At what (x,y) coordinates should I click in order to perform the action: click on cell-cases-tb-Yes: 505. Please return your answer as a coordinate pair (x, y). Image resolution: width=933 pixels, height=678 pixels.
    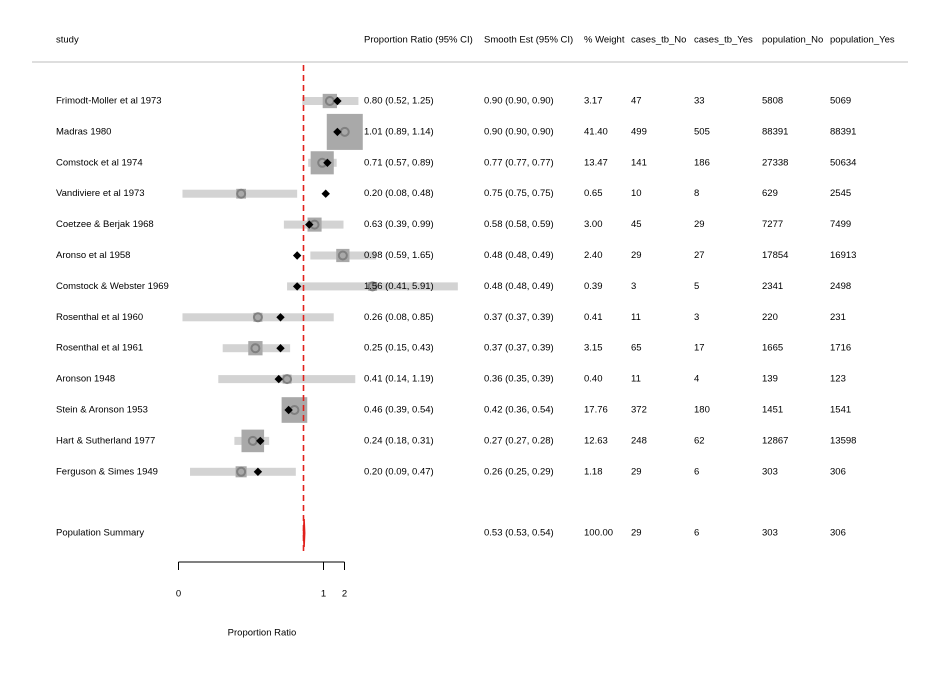
    Looking at the image, I should click on (702, 131).